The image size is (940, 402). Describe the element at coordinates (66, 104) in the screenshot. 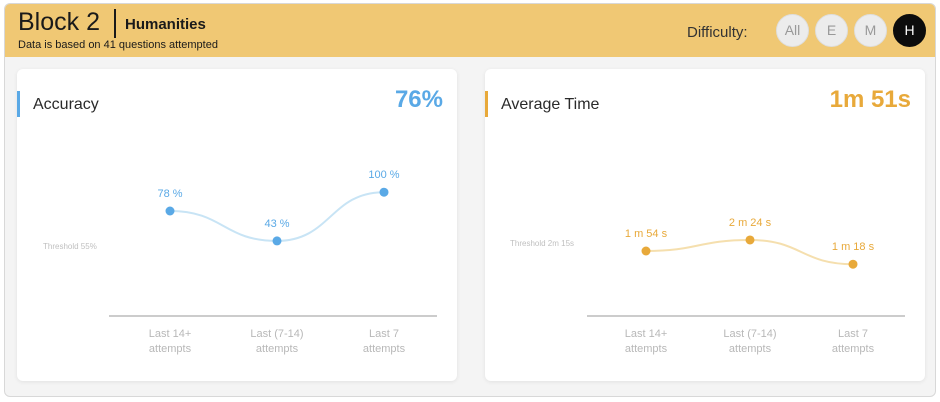

I see `accuracy-title: Accuracy` at that location.